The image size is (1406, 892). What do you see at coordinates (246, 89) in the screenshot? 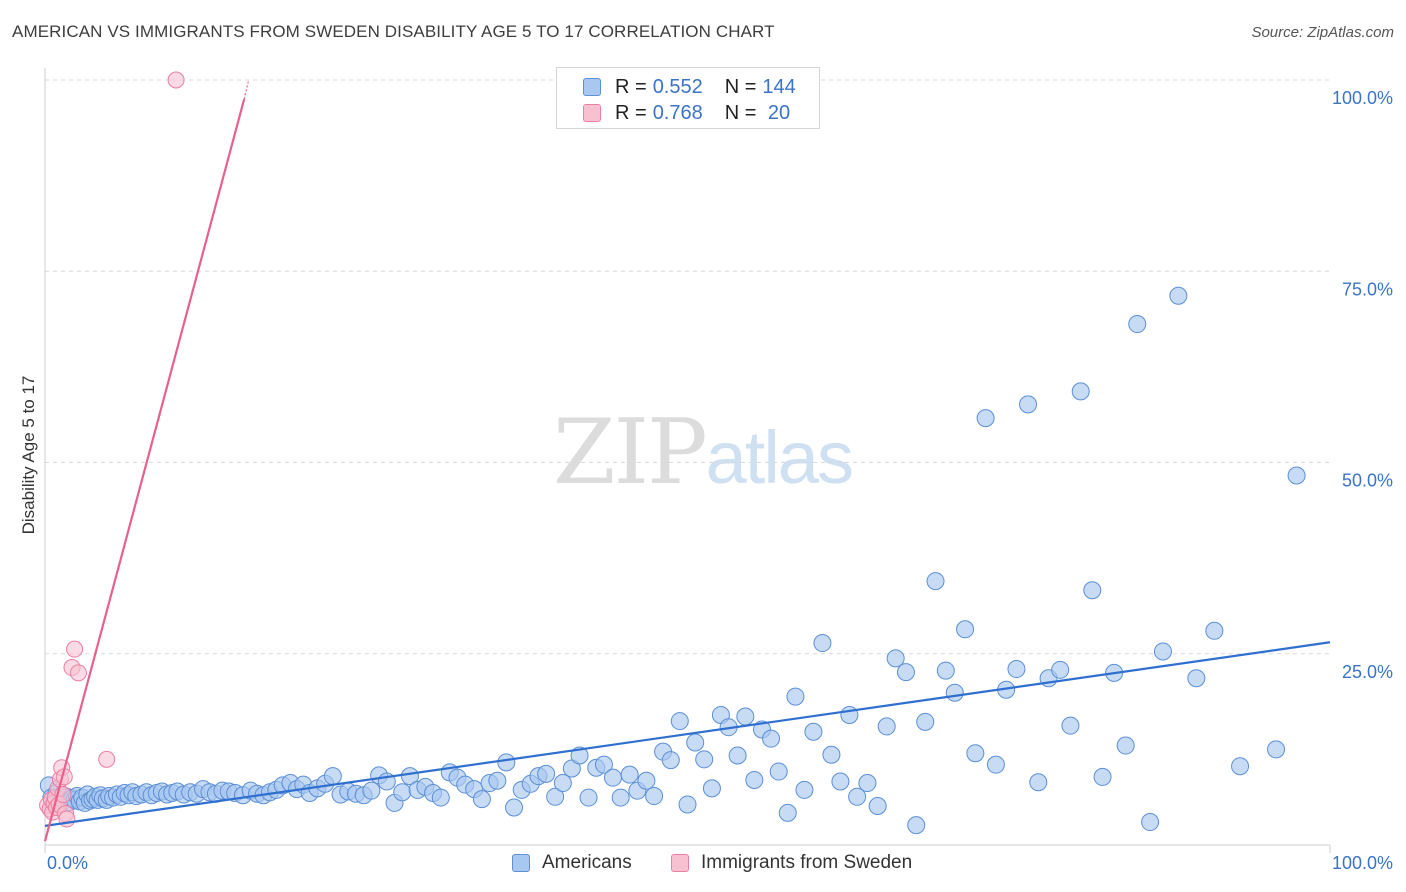
I see `sweden-trend-extension` at bounding box center [246, 89].